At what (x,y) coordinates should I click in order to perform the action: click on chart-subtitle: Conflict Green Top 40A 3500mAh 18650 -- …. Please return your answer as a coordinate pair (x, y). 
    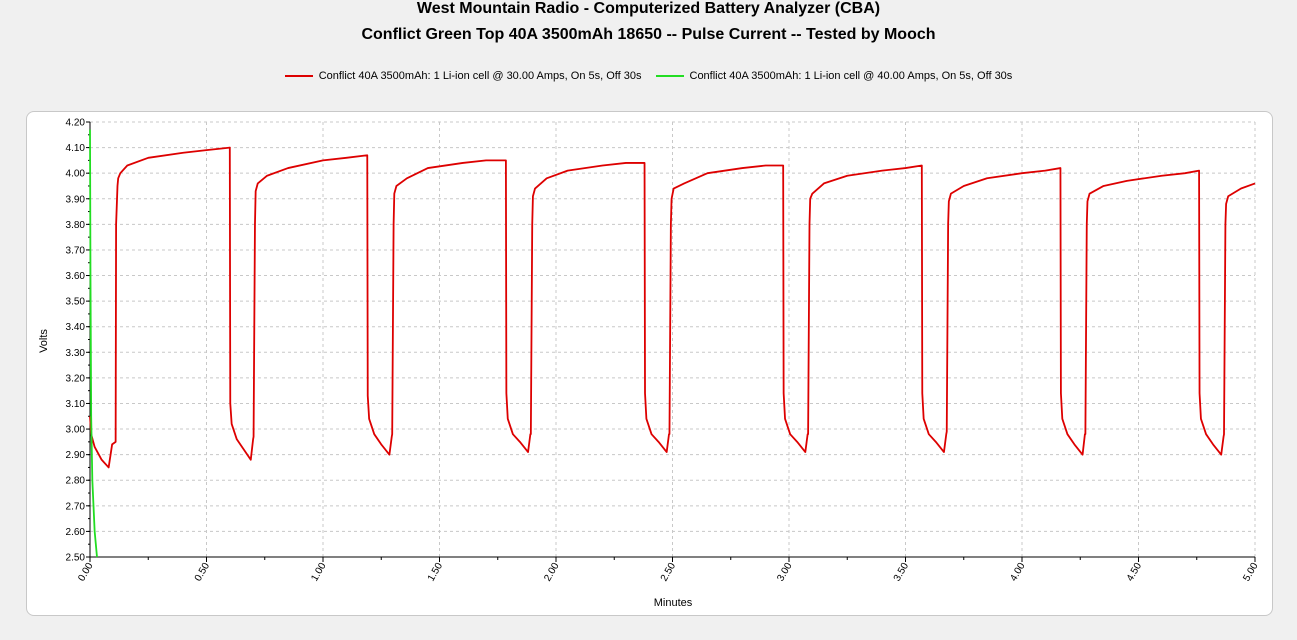
    Looking at the image, I should click on (648, 34).